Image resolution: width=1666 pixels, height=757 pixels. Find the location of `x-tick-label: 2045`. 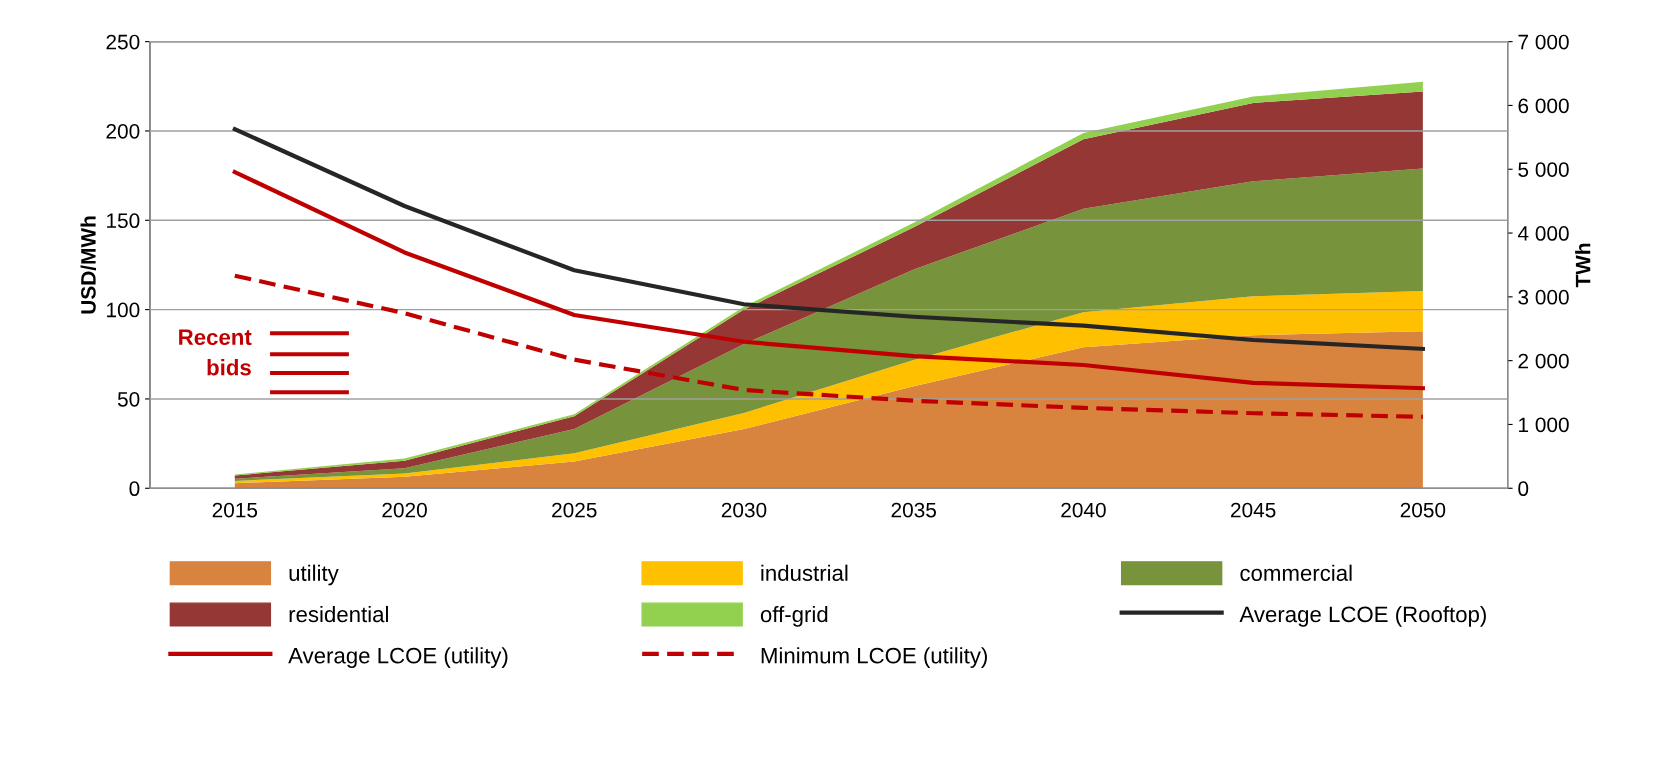

x-tick-label: 2045 is located at coordinates (1253, 510).